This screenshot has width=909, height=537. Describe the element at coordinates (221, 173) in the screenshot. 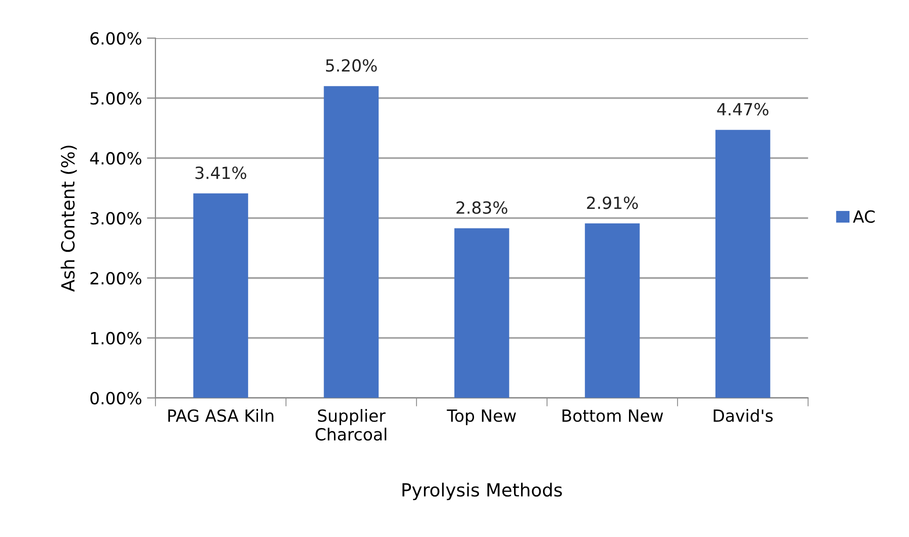

I see `data-label: 3.41%` at that location.